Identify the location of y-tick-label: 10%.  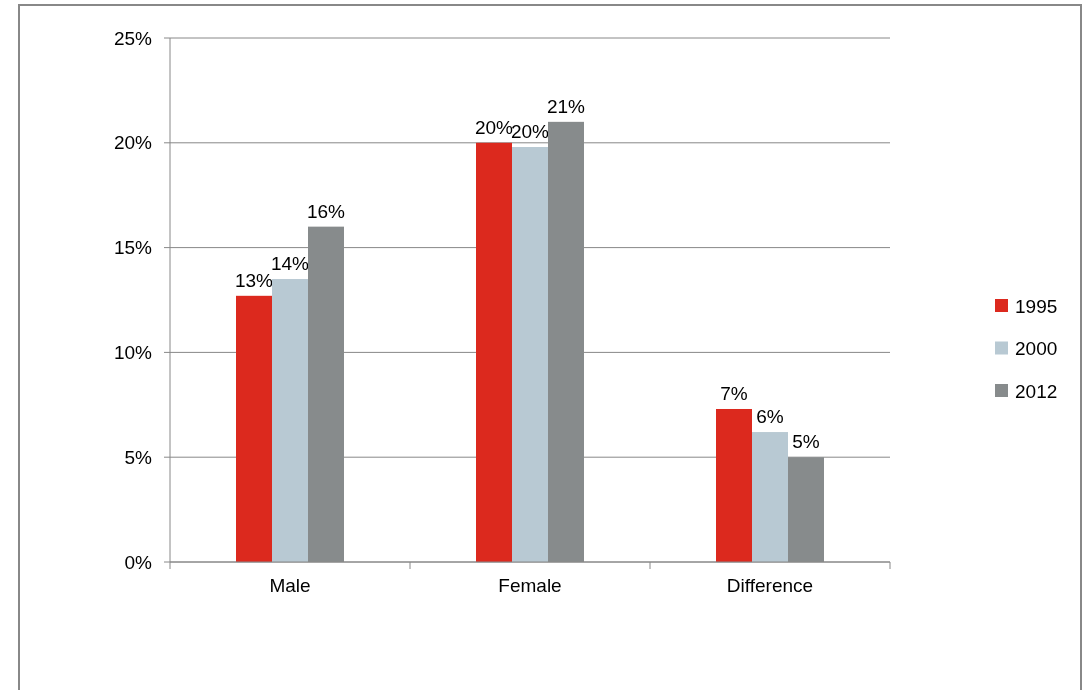
(133, 353).